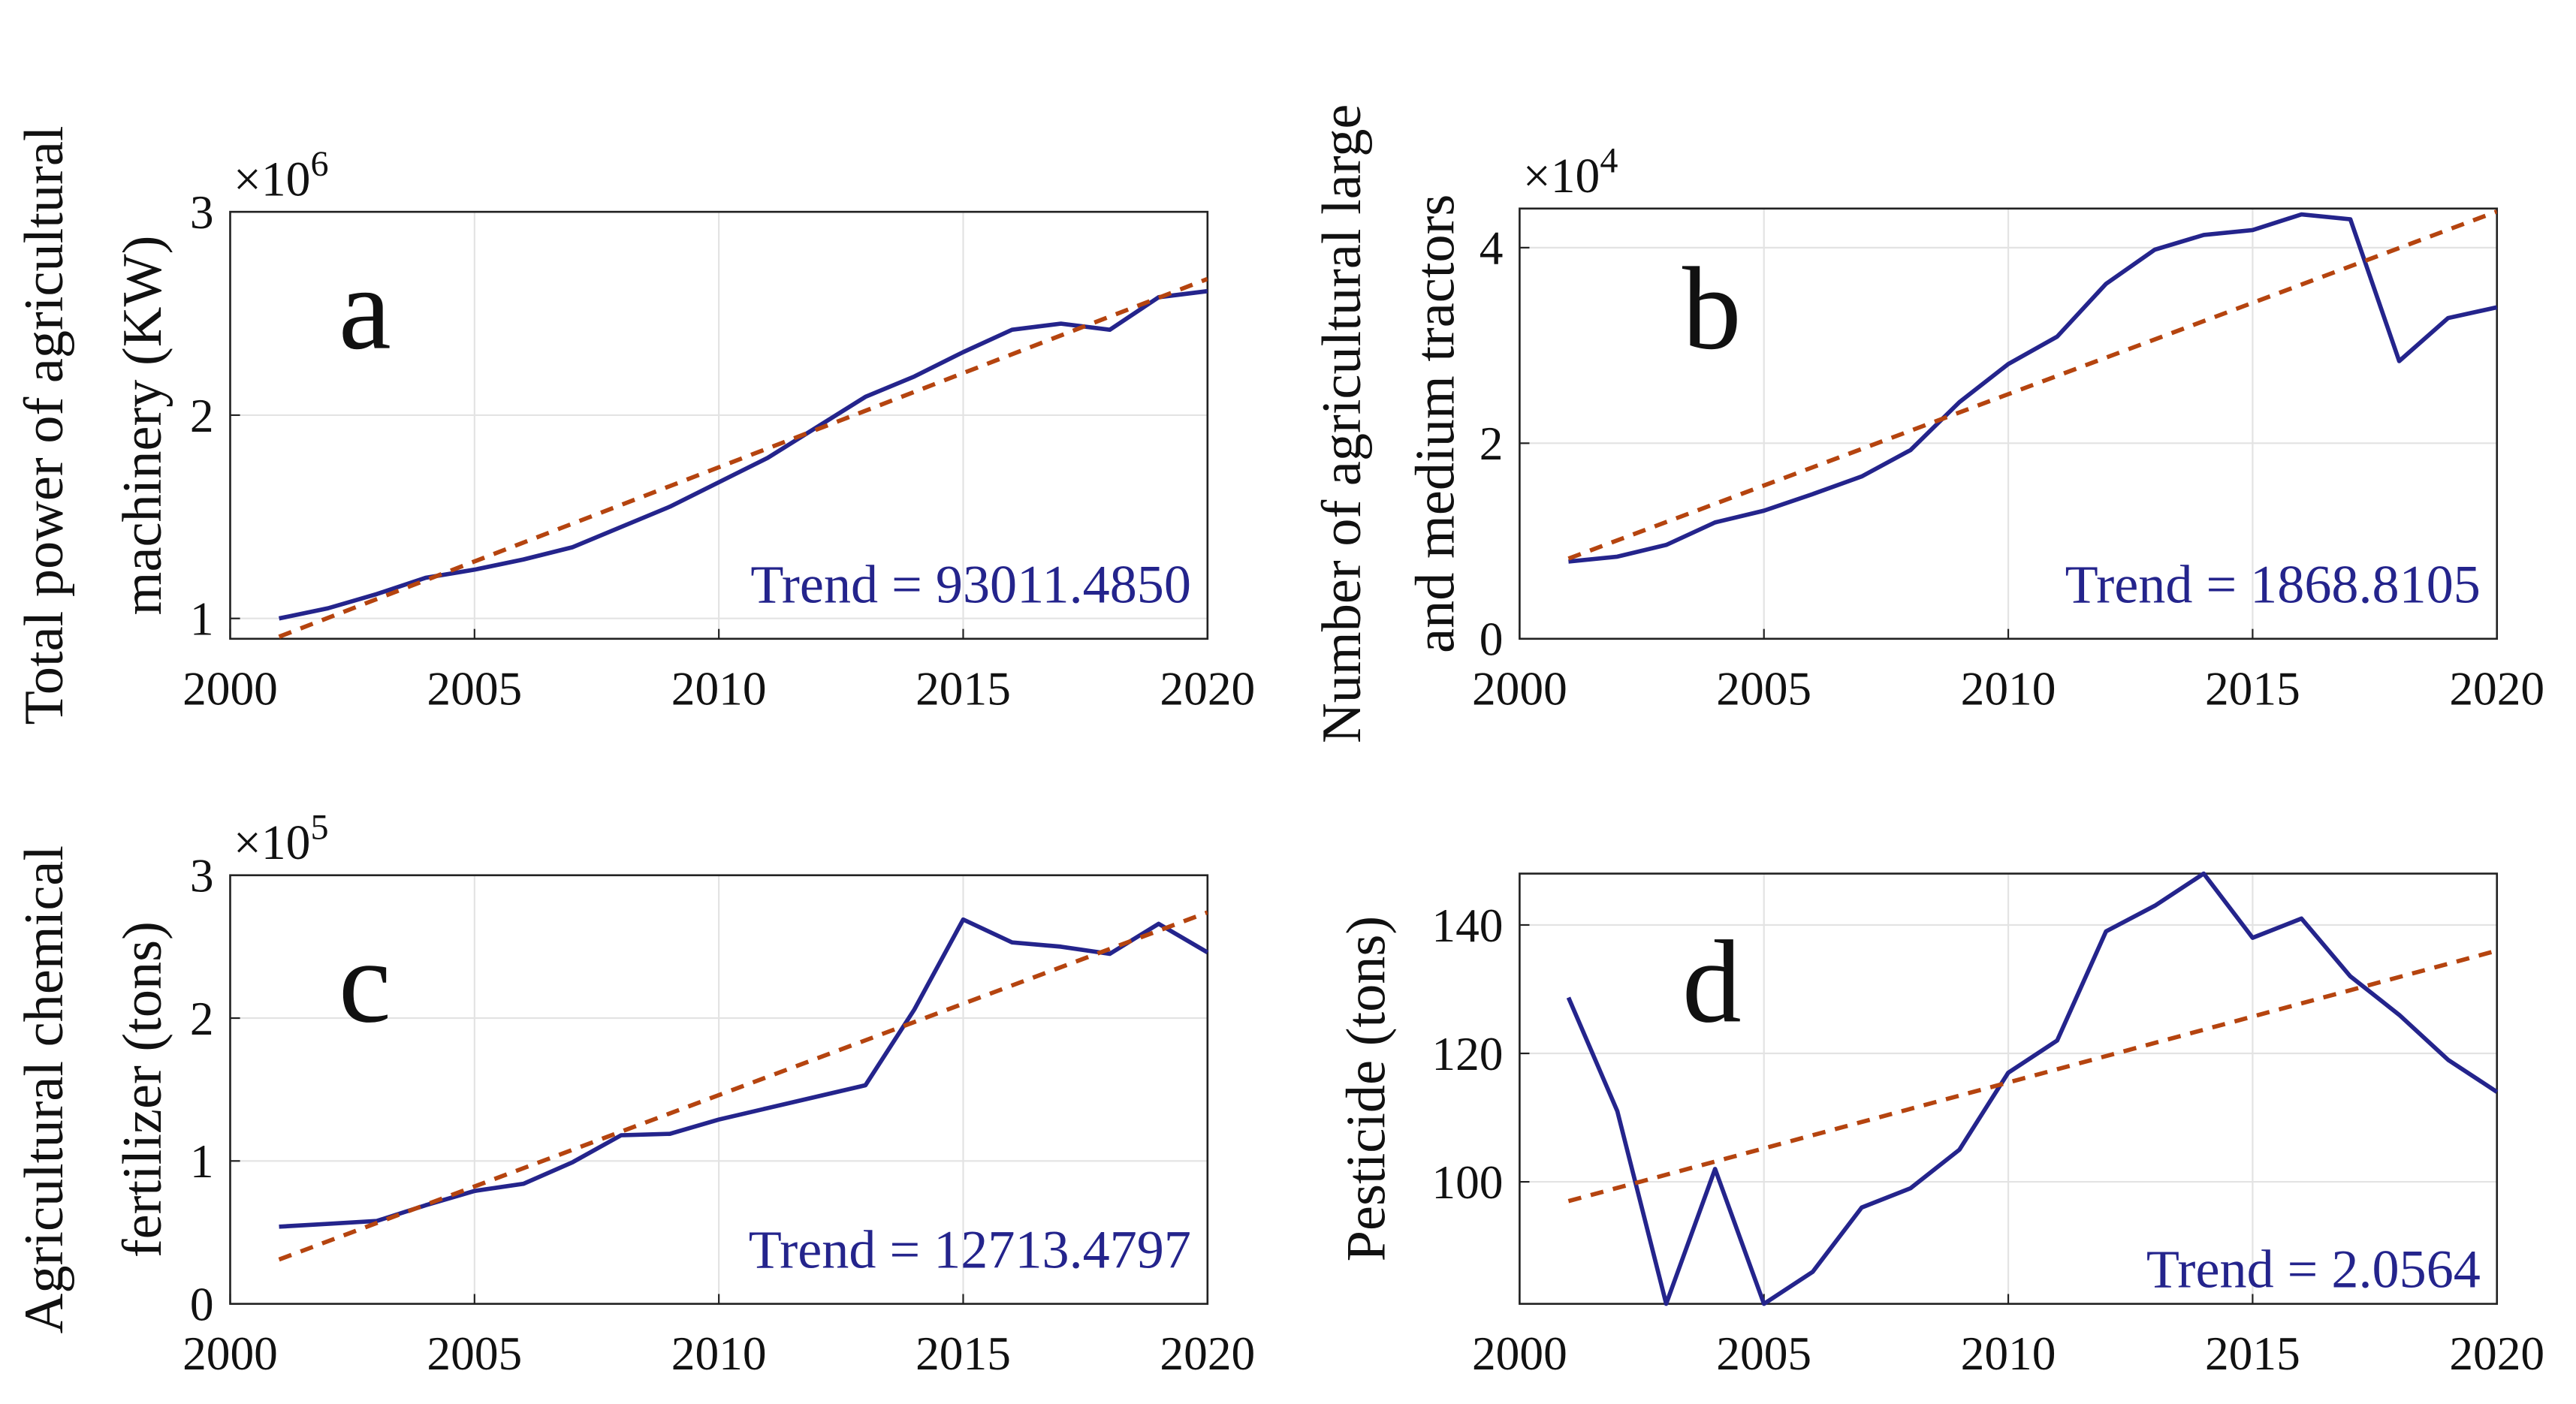  What do you see at coordinates (970, 585) in the screenshot?
I see `trend-annotation: Trend = 93011.4850` at bounding box center [970, 585].